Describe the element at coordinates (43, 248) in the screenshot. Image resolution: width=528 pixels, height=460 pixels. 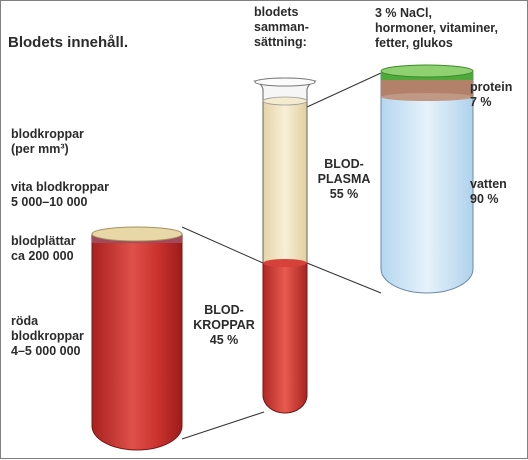
I see `platelets-label: blodplättar ca 200 000` at that location.